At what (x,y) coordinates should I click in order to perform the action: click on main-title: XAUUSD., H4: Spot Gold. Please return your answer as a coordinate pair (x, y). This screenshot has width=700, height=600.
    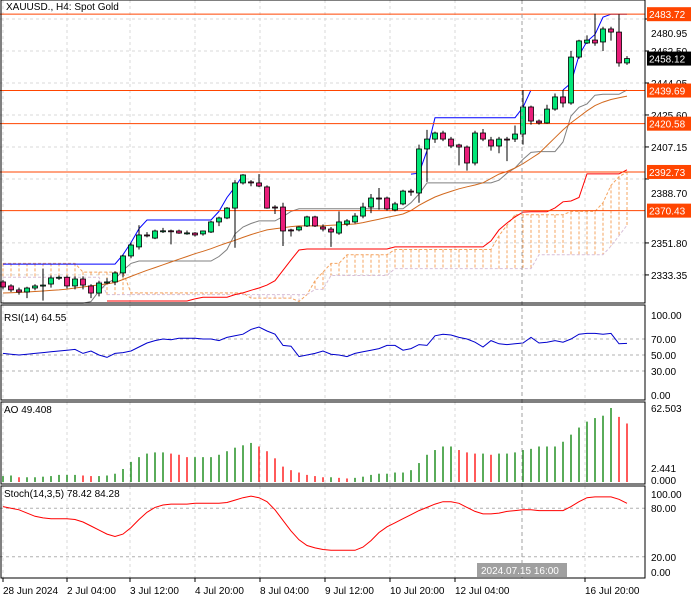
    Looking at the image, I should click on (62, 7).